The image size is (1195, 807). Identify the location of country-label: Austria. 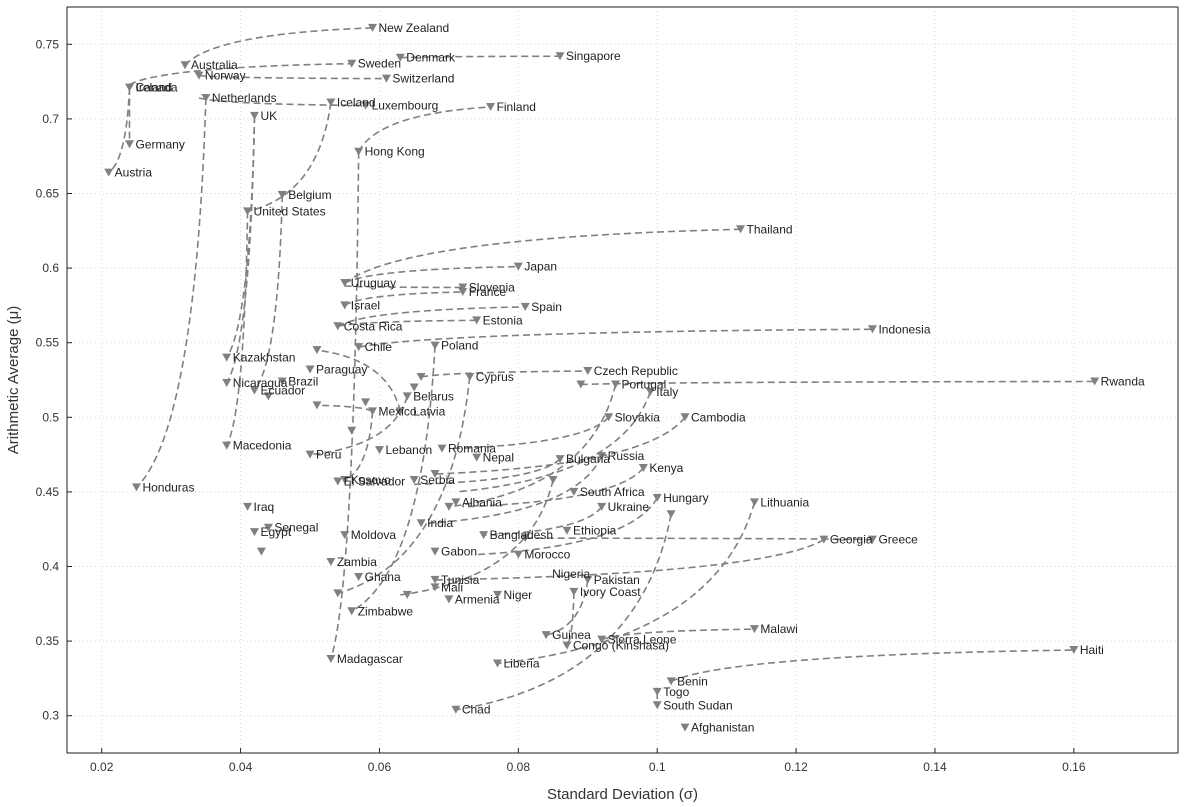
(134, 173).